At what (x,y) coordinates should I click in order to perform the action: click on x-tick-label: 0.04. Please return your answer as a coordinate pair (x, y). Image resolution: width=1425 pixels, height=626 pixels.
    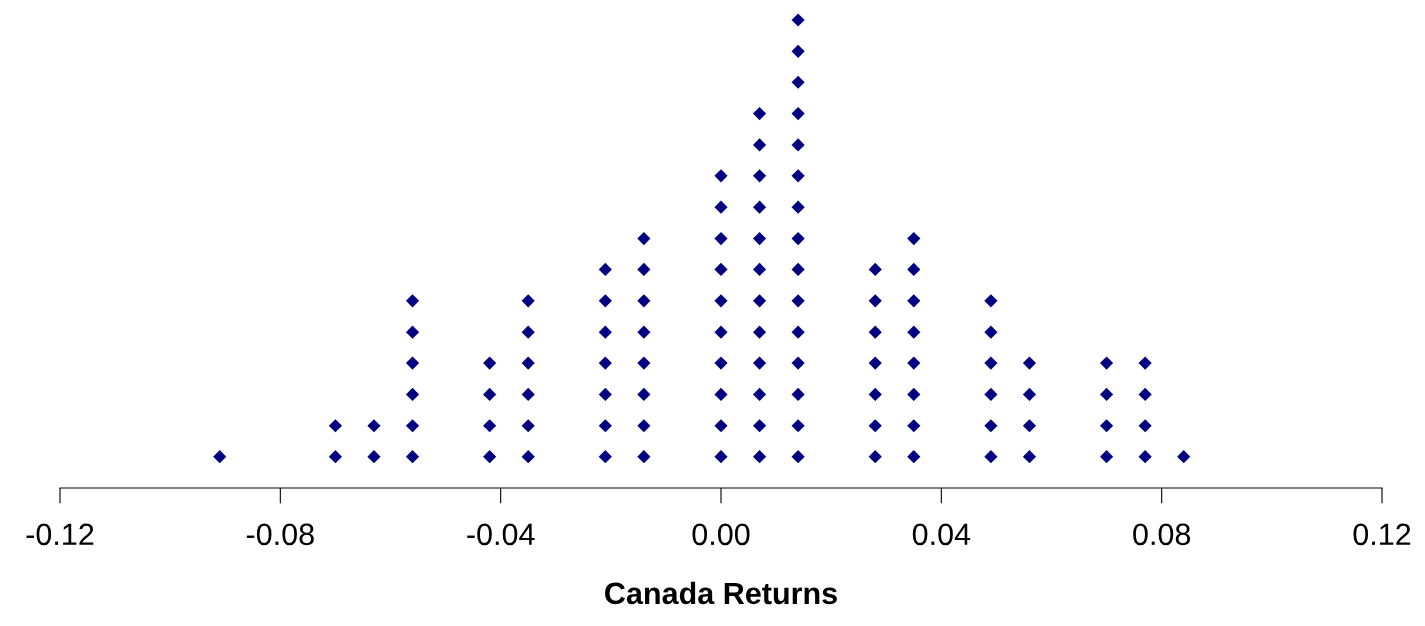
    Looking at the image, I should click on (941, 534).